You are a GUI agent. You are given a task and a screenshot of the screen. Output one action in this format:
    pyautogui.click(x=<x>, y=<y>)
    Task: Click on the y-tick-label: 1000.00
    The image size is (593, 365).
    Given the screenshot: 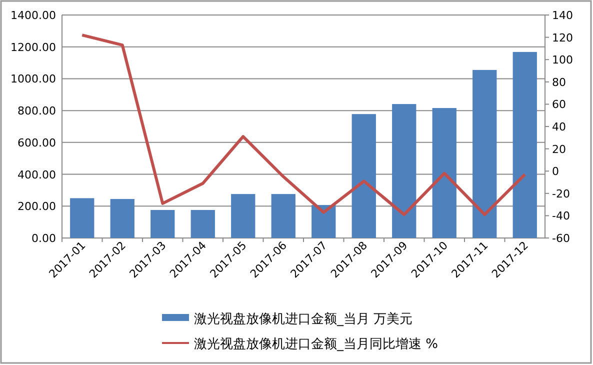 What is the action you would take?
    pyautogui.click(x=33, y=79)
    